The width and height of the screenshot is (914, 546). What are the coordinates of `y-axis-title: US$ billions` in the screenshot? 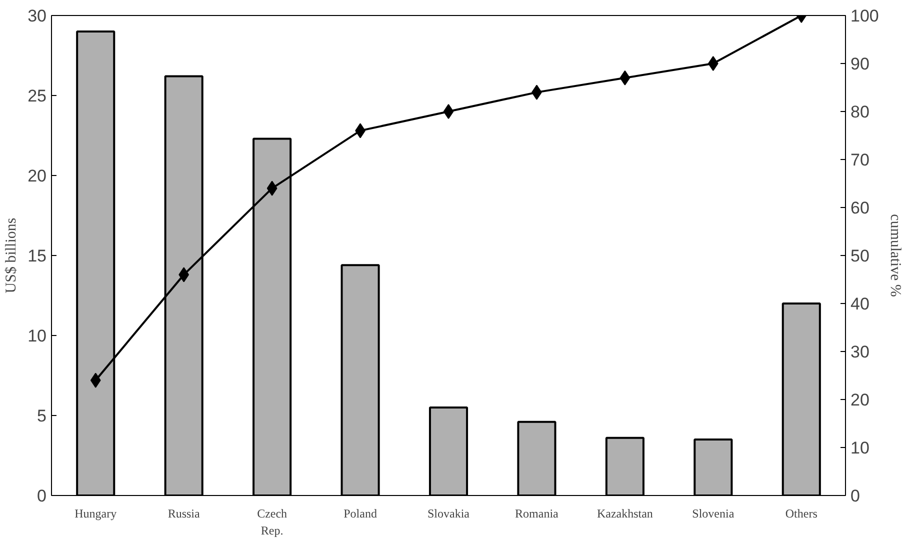 It's located at (12, 256).